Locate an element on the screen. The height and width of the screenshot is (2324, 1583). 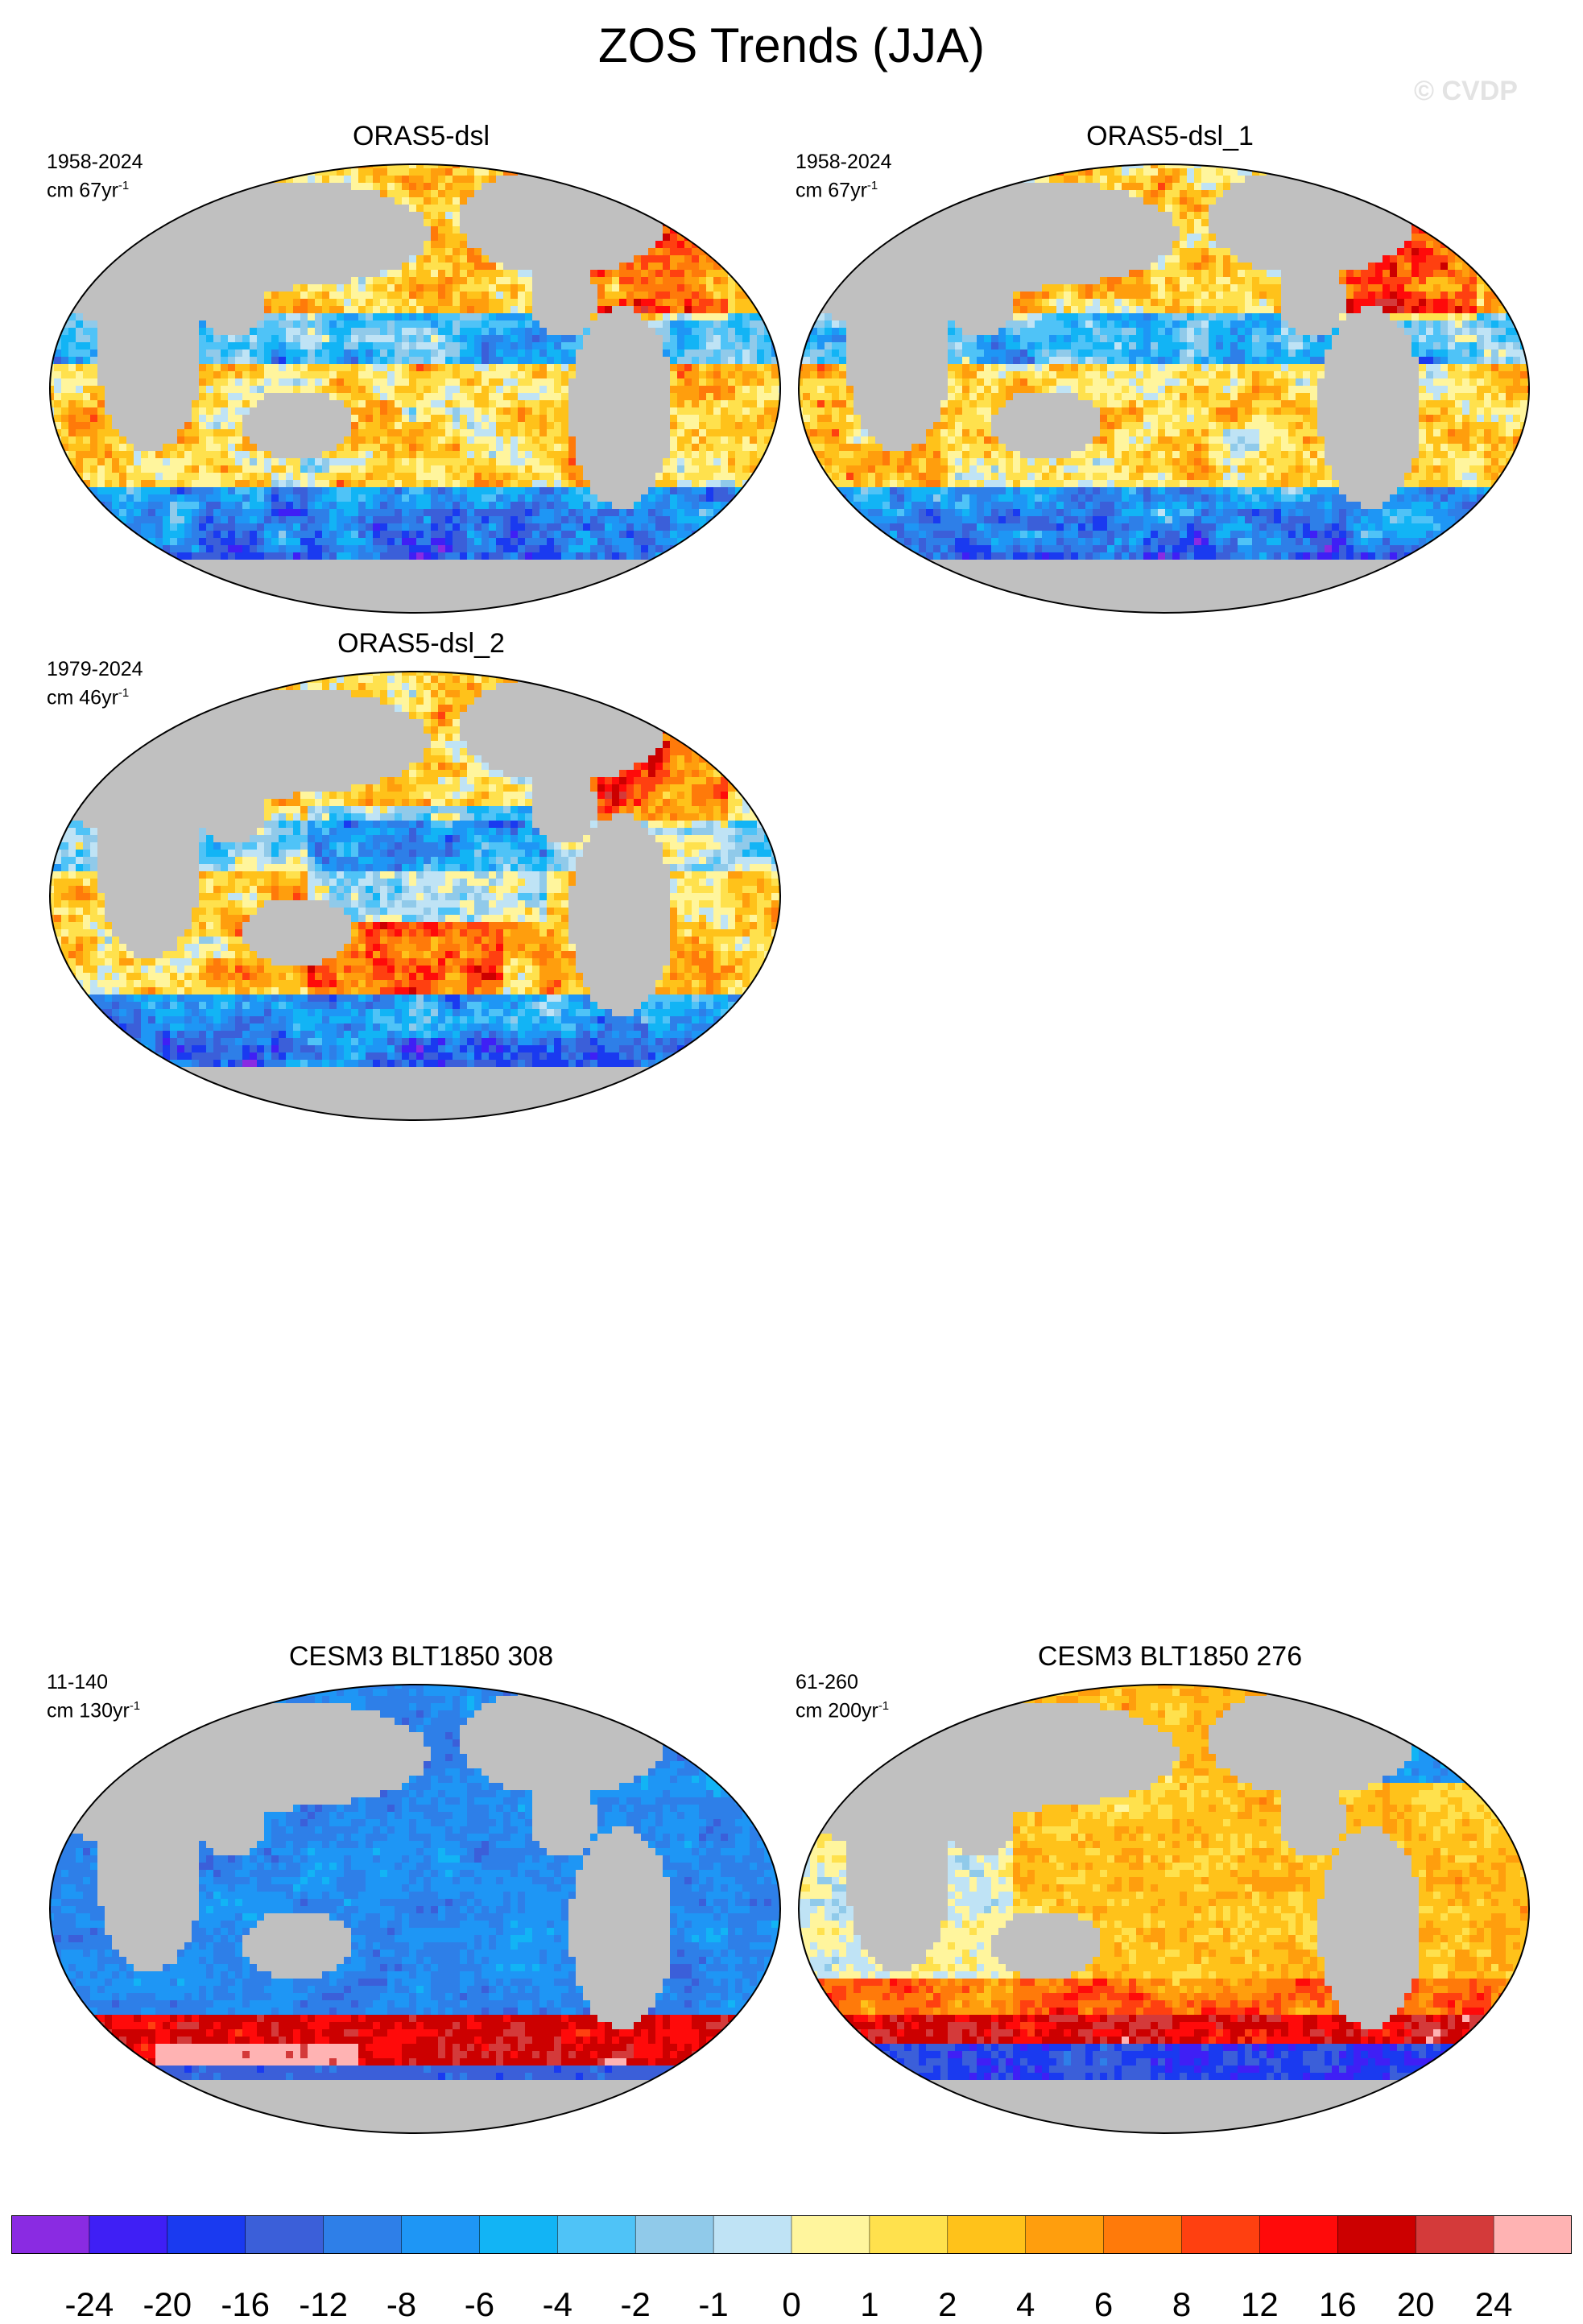
colorbar-tick-label: -6 is located at coordinates (479, 2304).